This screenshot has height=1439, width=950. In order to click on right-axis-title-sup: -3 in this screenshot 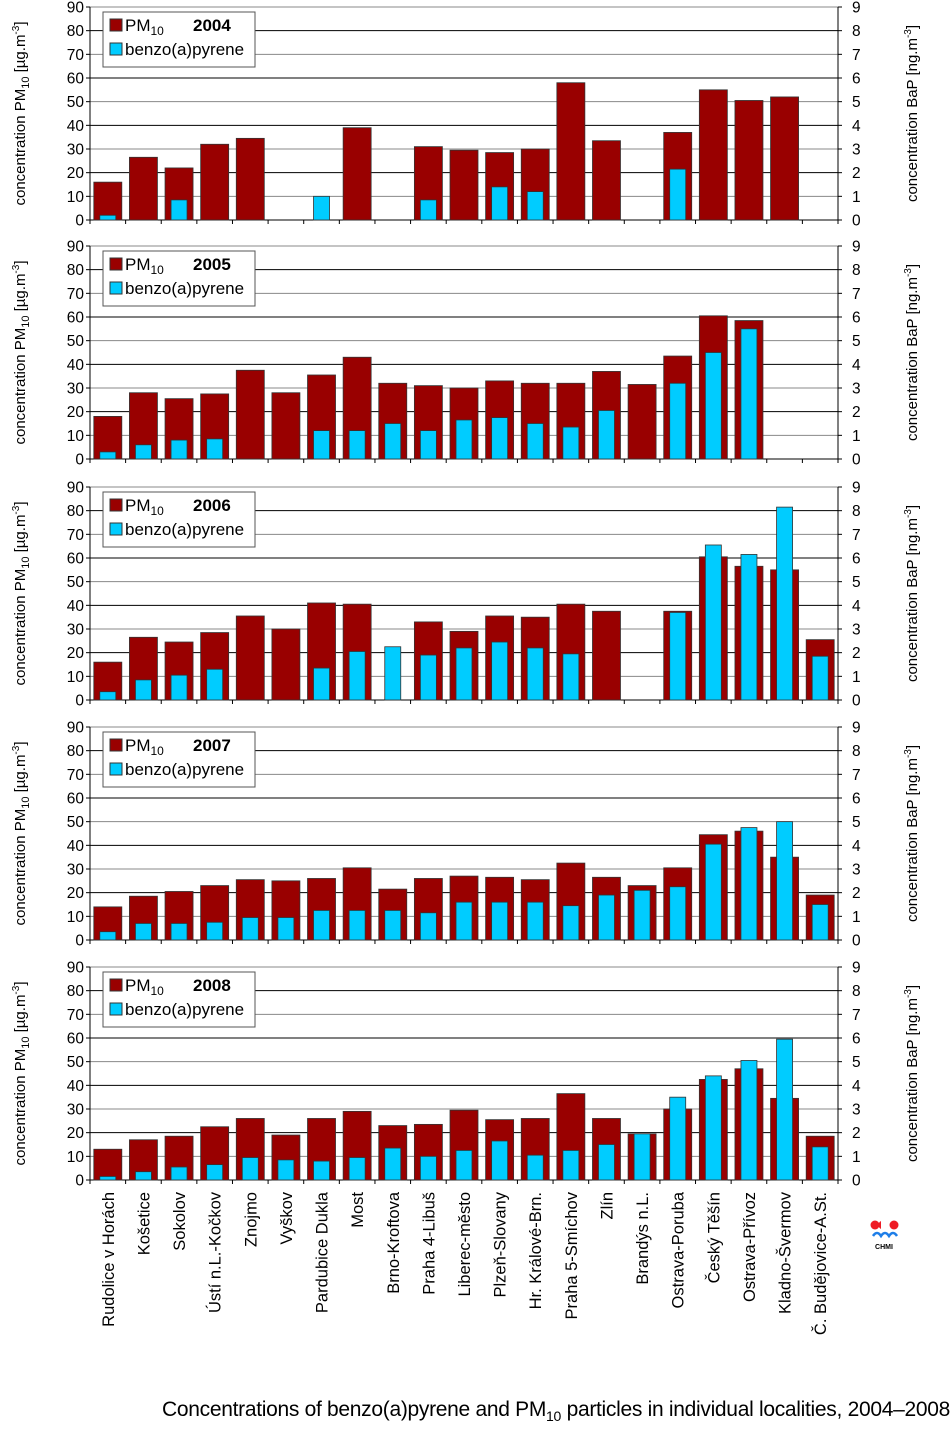, I will do `click(908, 753)`.